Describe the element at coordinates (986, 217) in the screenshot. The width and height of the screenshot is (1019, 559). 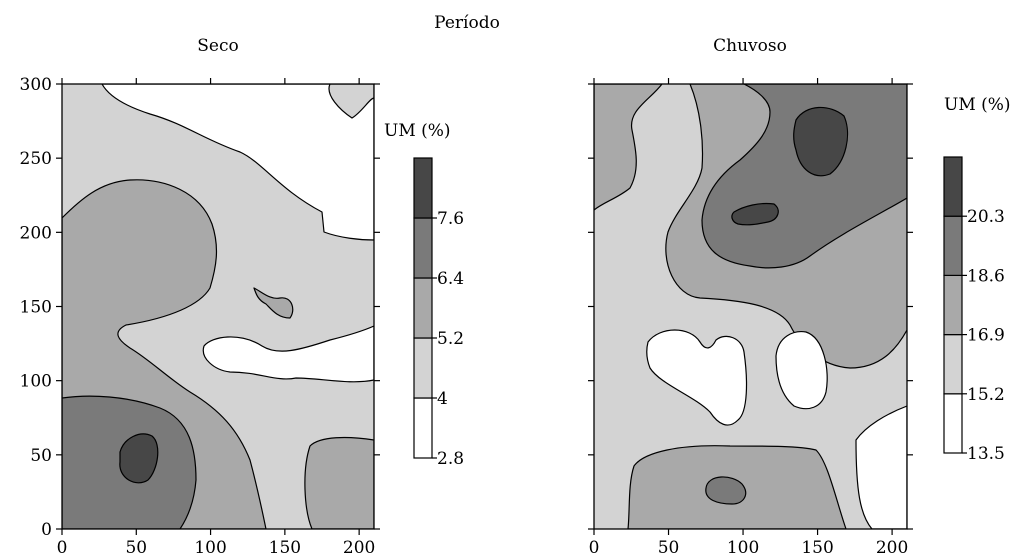
I see `colorbar-tick-label: 20.3` at that location.